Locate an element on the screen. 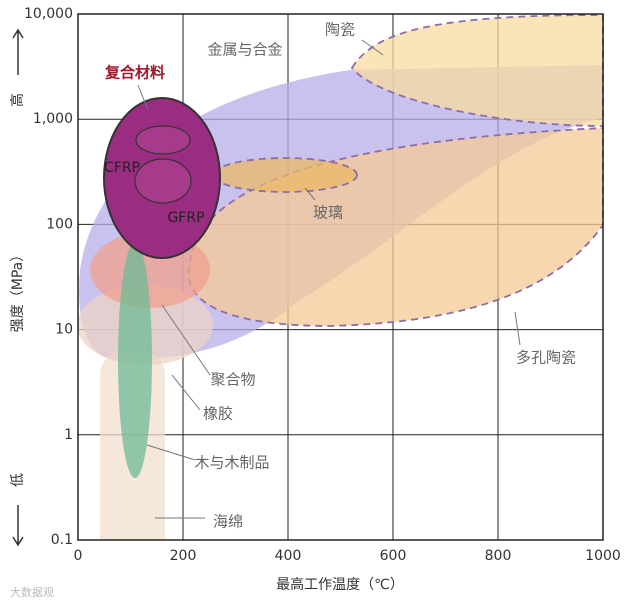 The height and width of the screenshot is (605, 640). y-high: 高 is located at coordinates (17, 100).